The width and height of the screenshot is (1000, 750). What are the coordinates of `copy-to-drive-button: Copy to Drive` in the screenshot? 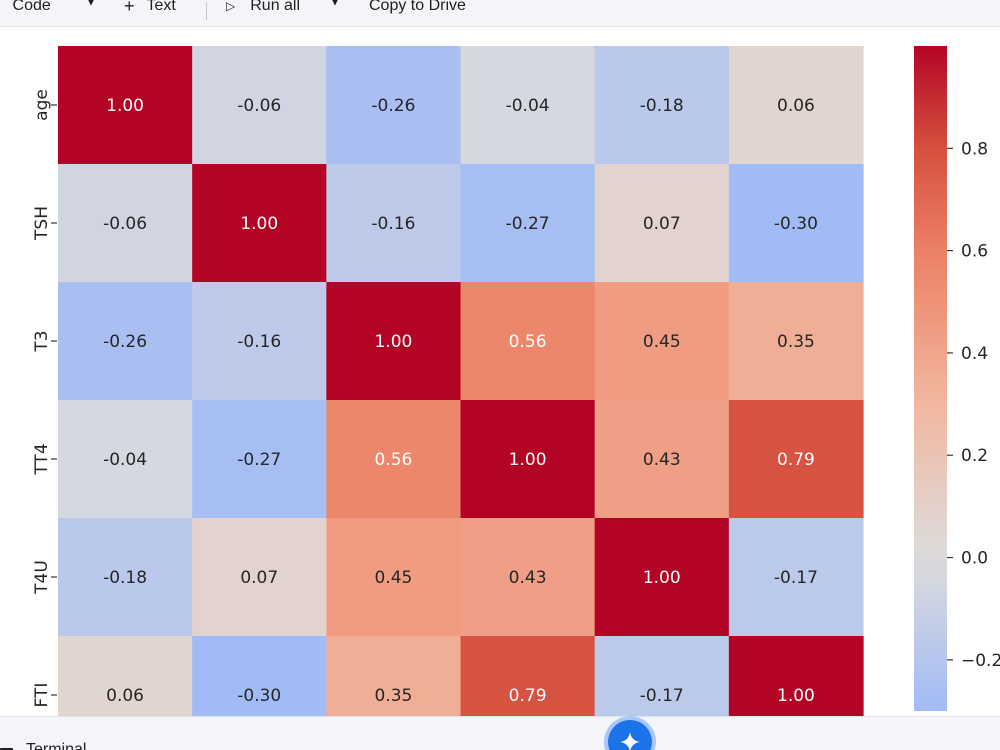 It's located at (417, 8).